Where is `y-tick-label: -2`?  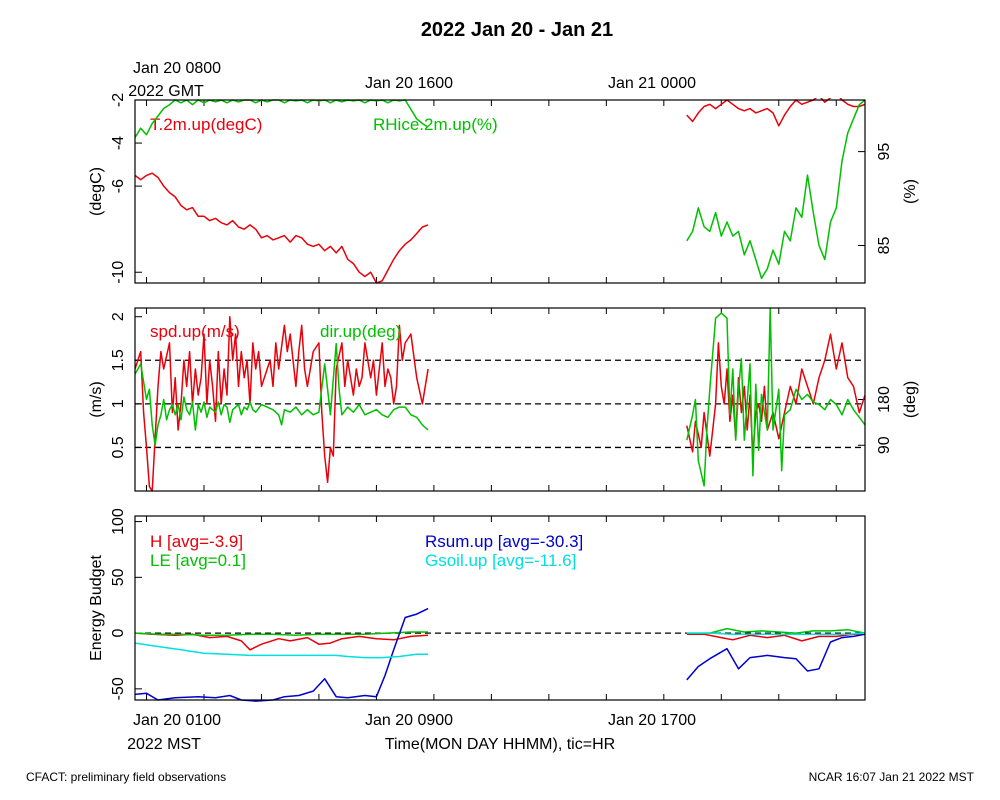
y-tick-label: -2 is located at coordinates (118, 100).